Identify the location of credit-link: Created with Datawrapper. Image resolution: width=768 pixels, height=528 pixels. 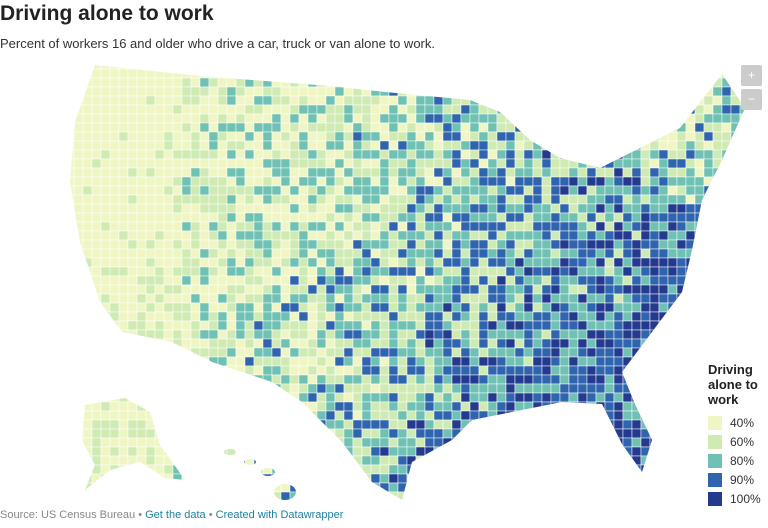
(279, 515).